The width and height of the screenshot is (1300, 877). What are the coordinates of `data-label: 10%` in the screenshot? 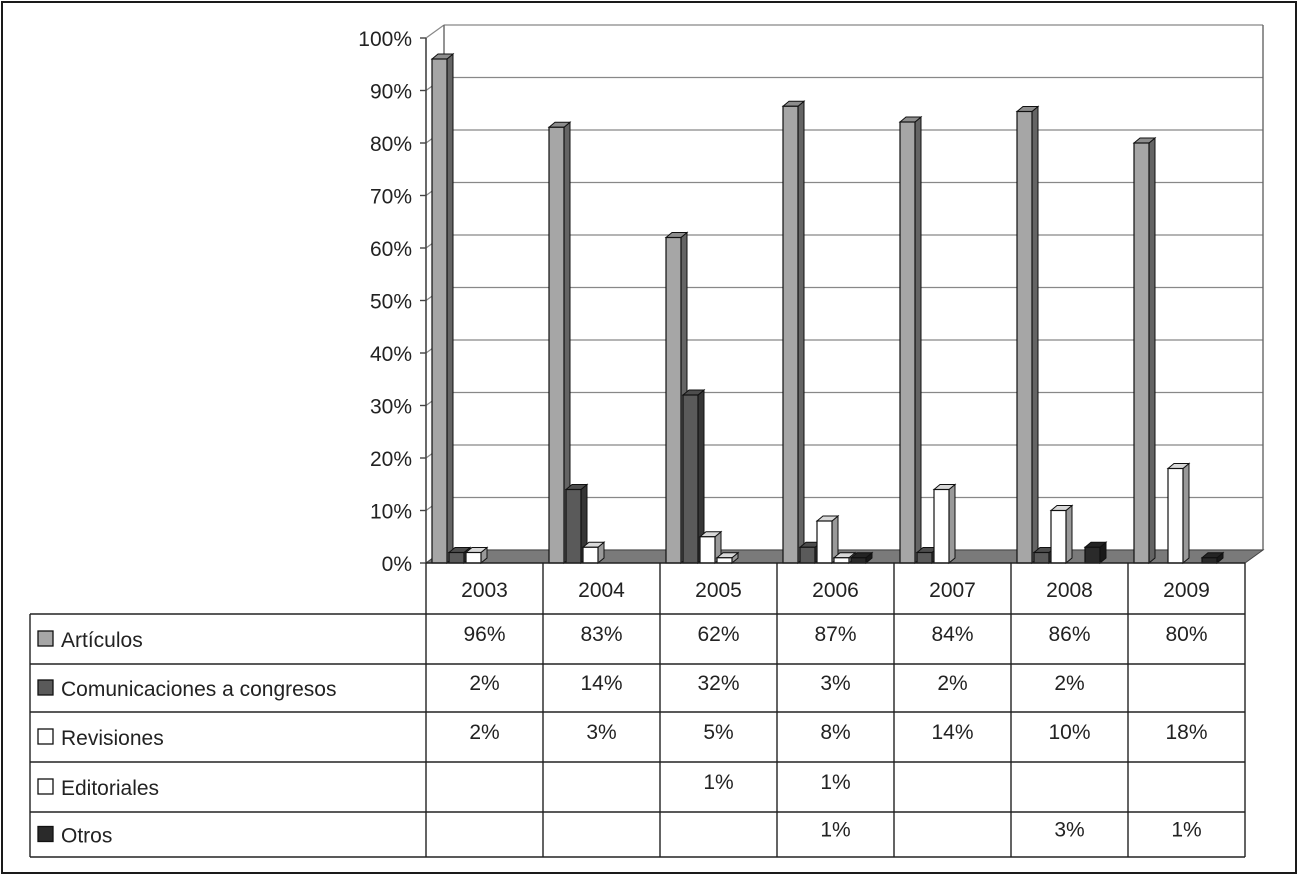 It's located at (1069, 732).